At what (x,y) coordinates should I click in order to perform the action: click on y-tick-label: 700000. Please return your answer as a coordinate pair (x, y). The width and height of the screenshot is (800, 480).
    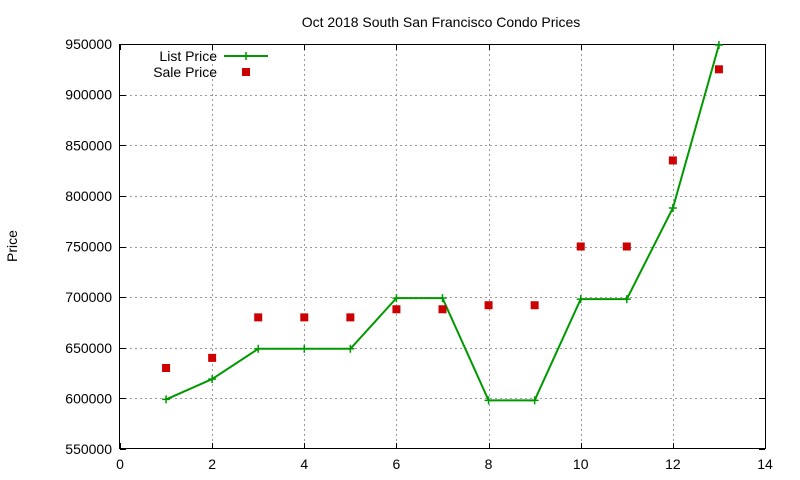
    Looking at the image, I should click on (88, 297).